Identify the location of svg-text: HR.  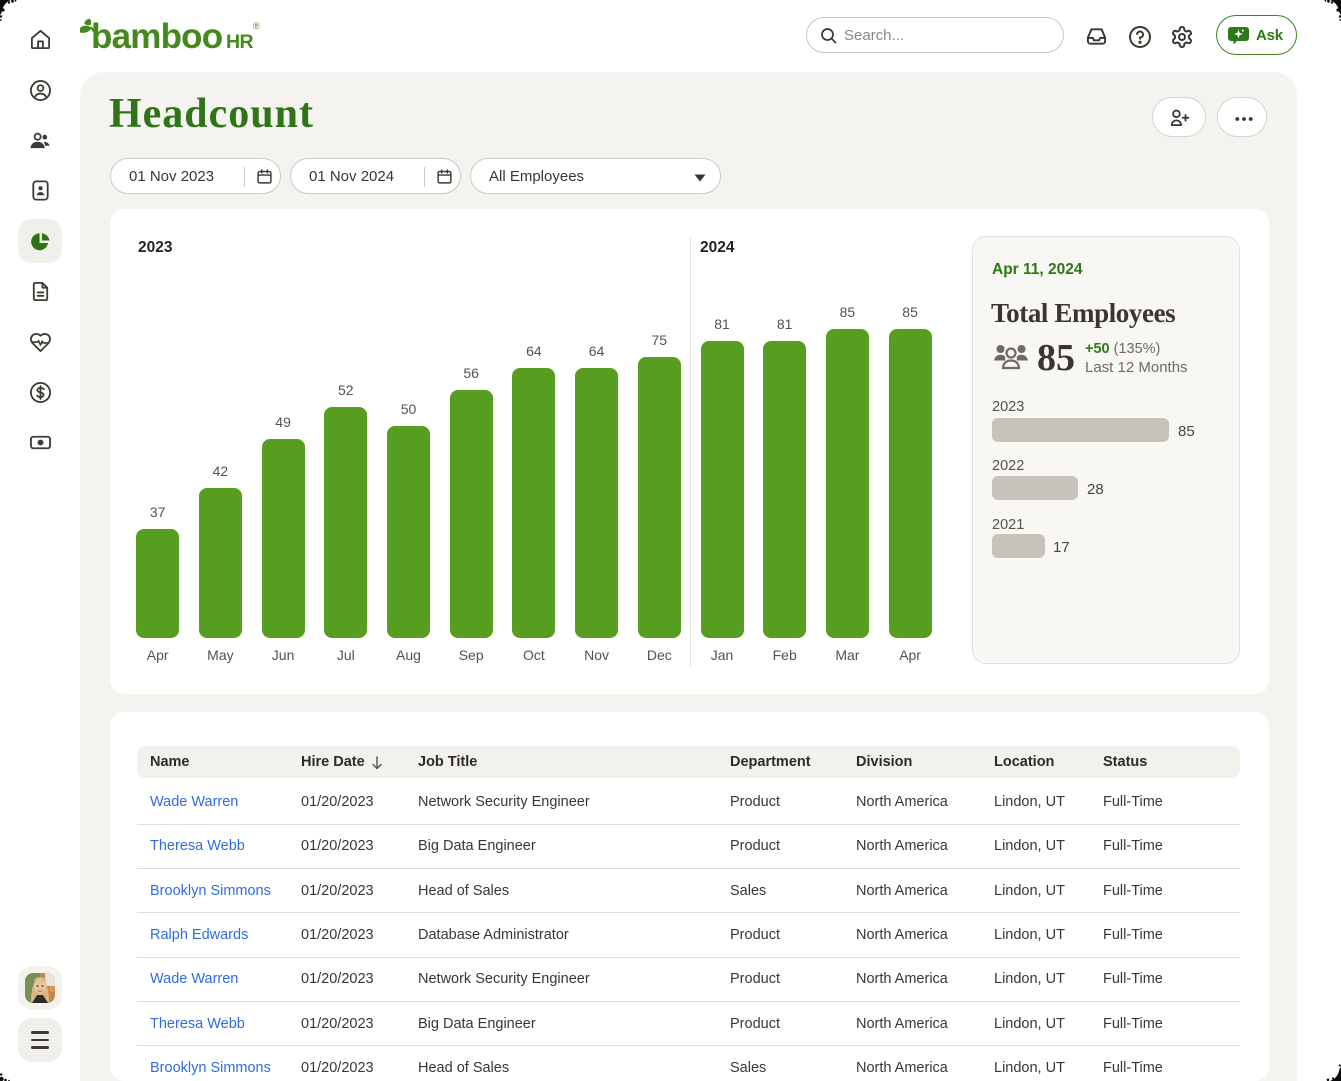
(239, 42).